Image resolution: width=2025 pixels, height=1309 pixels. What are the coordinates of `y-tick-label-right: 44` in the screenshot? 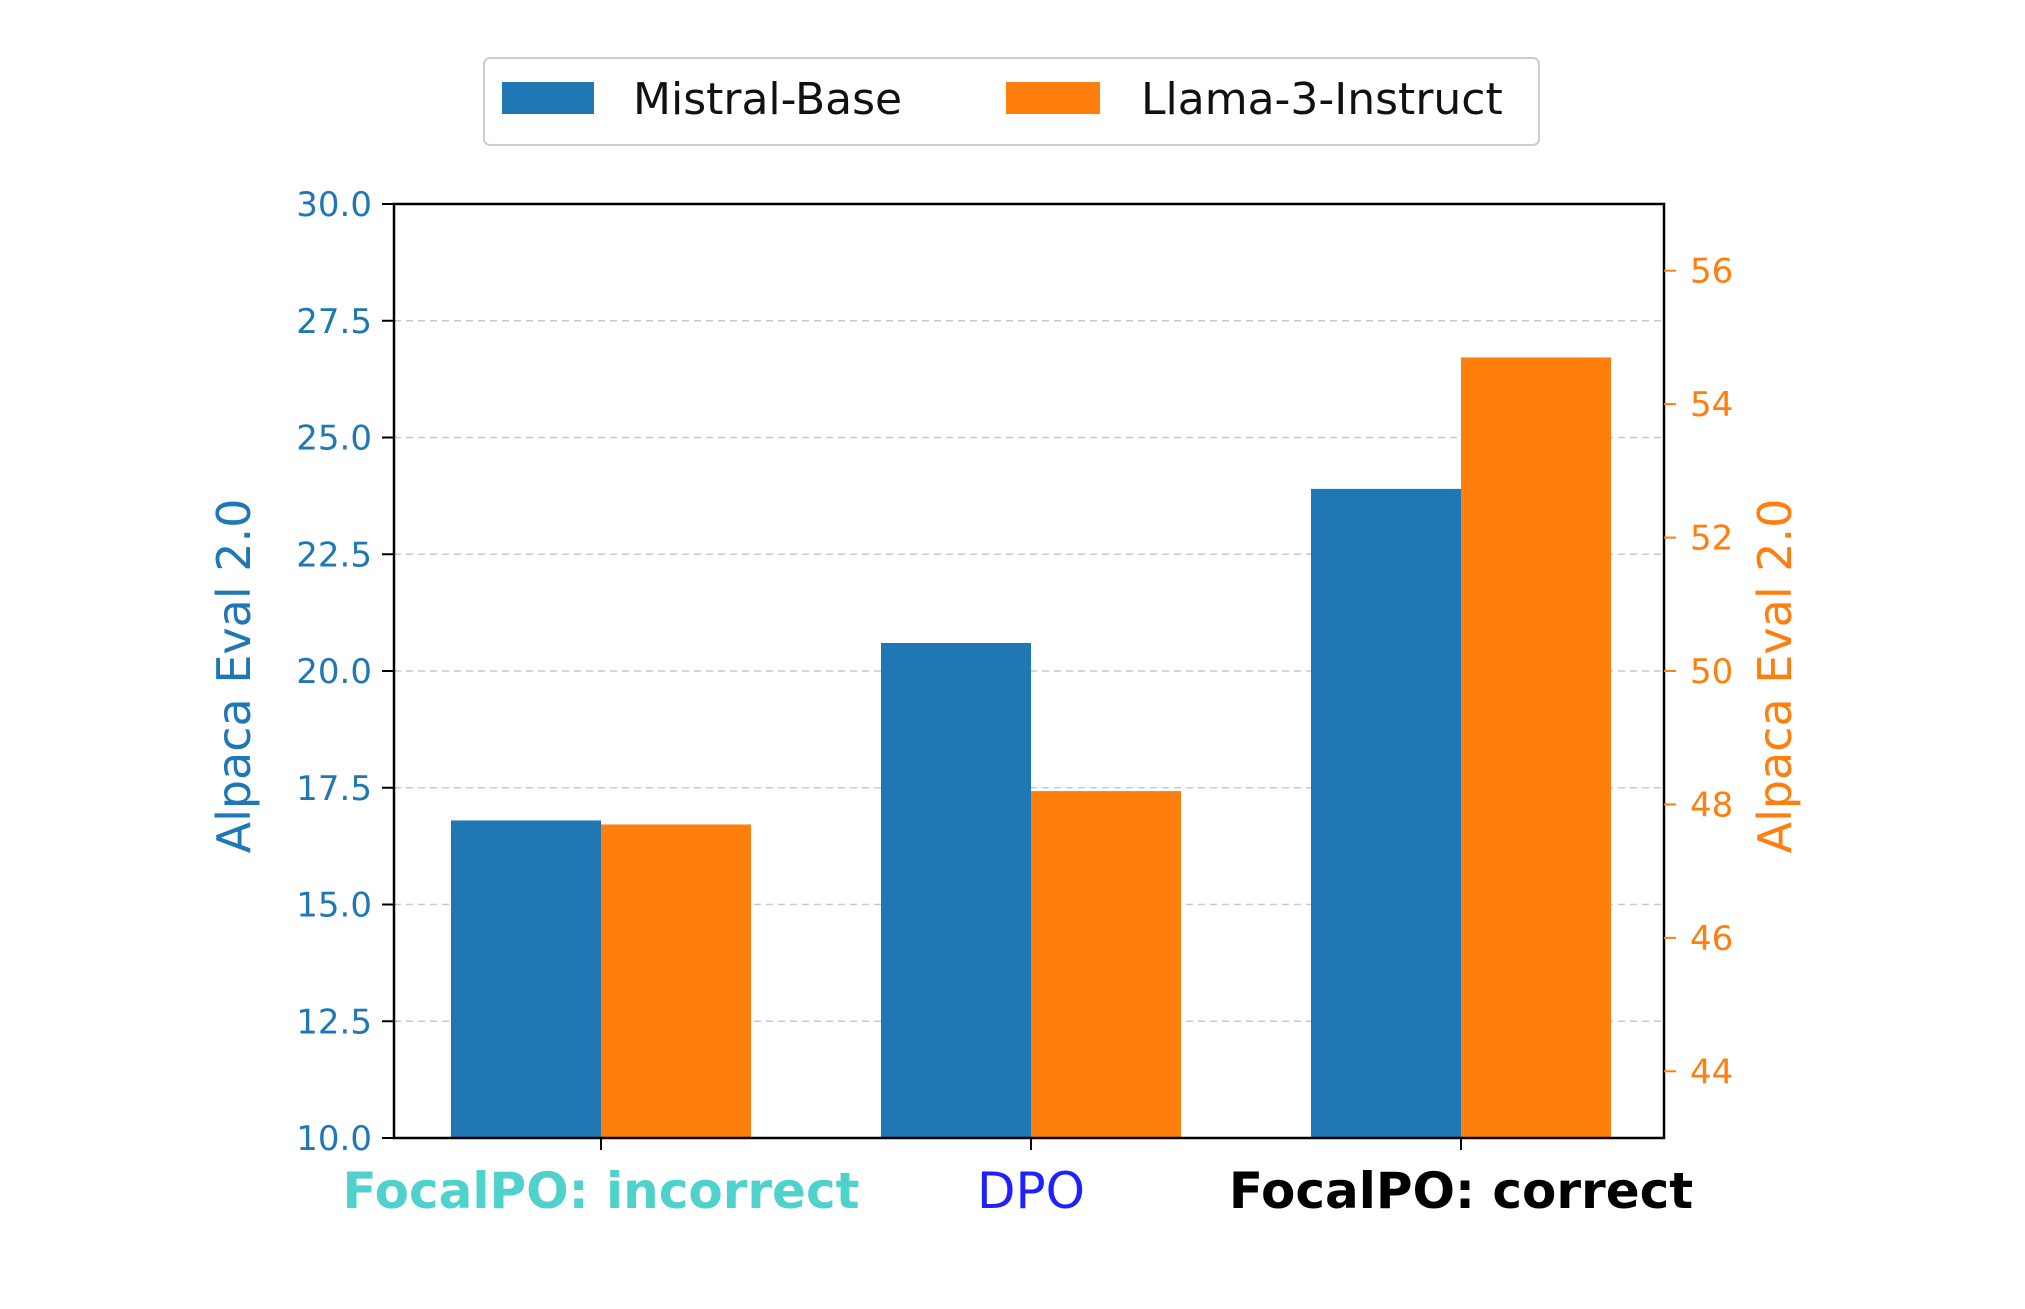 It's located at (1711, 1072).